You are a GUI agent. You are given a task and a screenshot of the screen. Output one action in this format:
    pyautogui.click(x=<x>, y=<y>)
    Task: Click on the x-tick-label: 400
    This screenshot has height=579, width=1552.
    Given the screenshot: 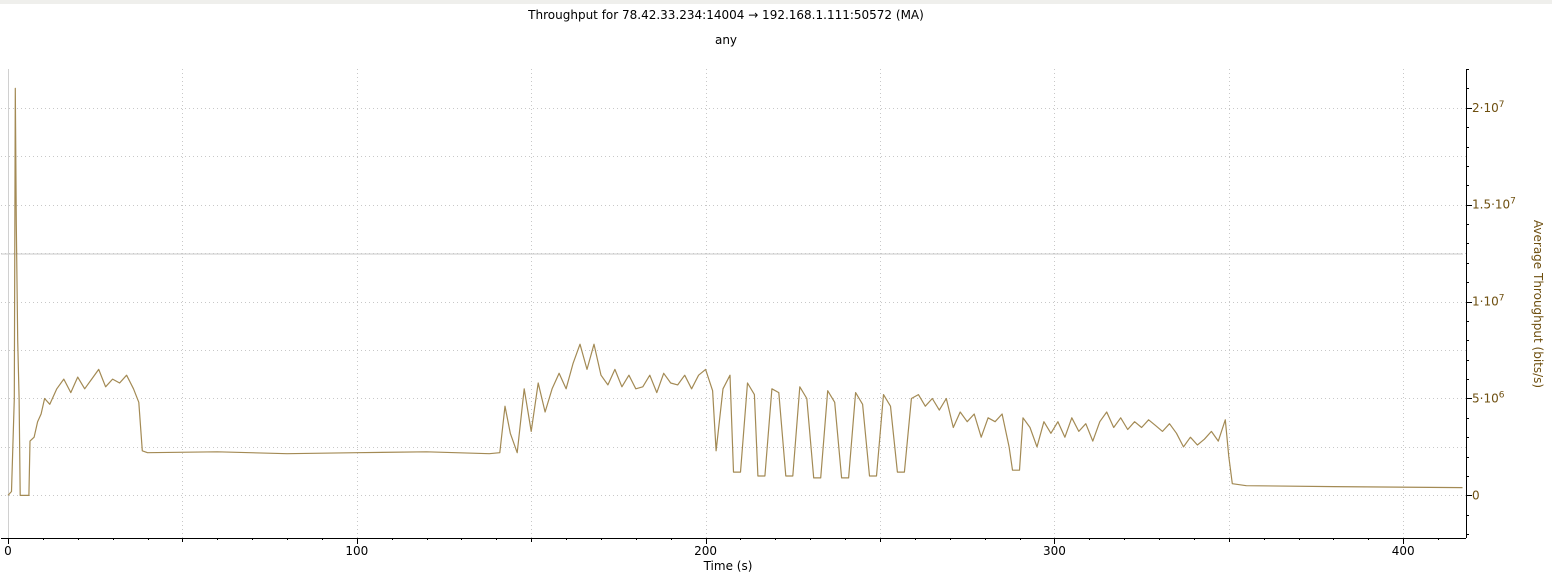 What is the action you would take?
    pyautogui.click(x=1403, y=551)
    